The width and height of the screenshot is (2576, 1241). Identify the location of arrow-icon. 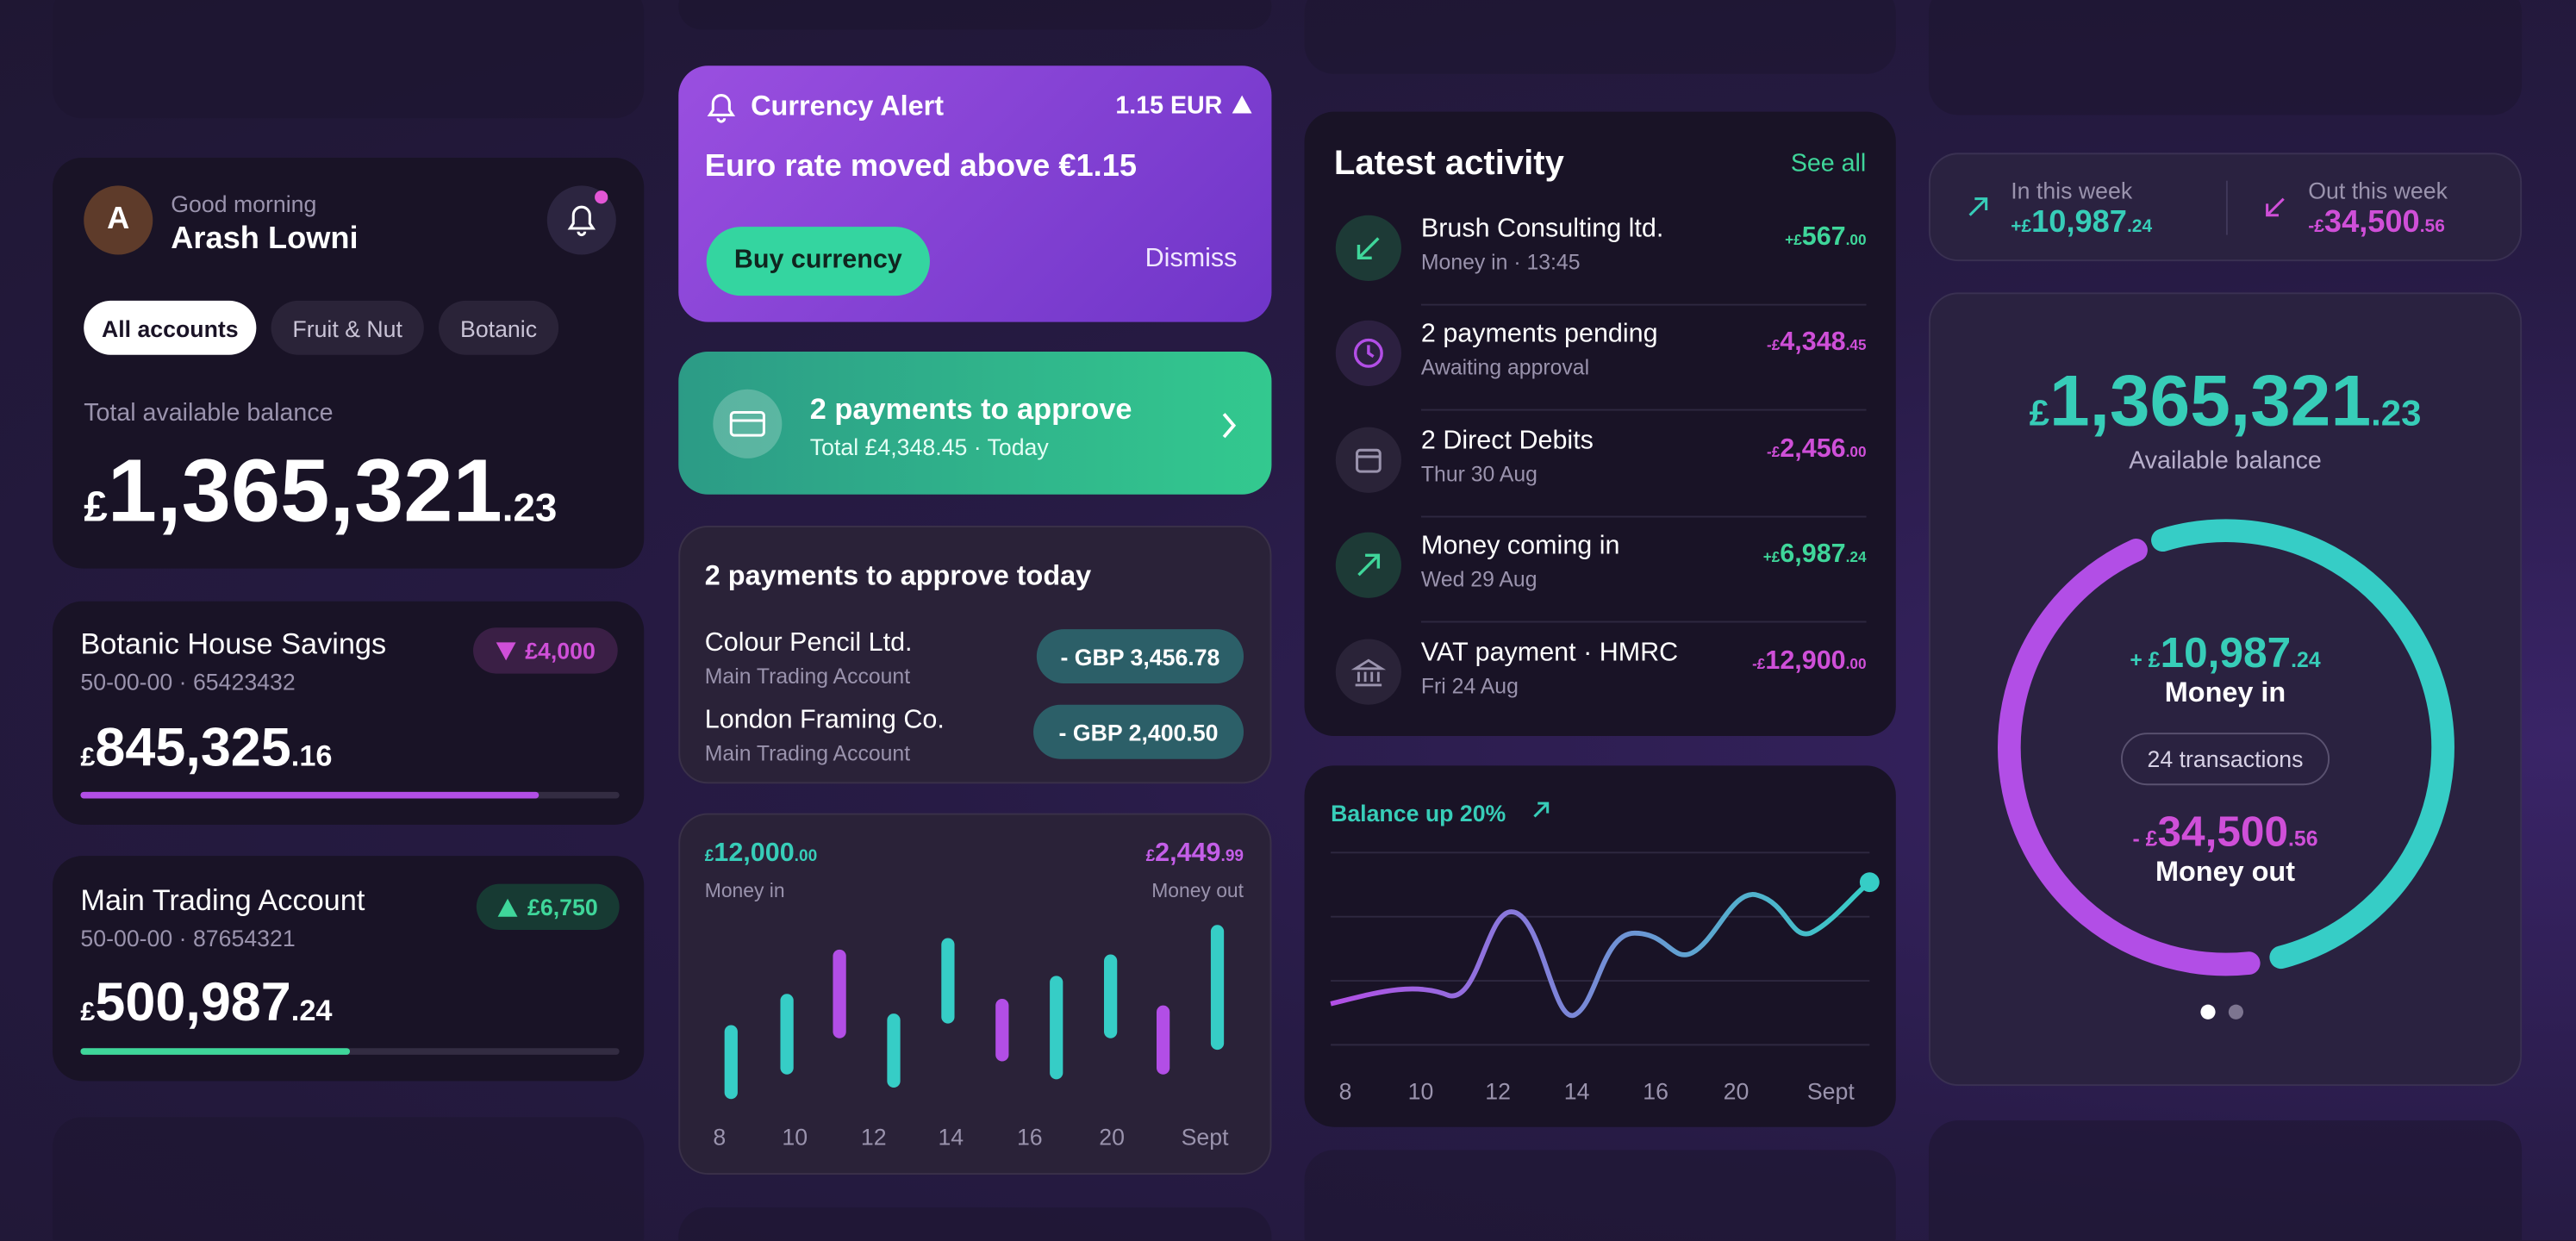
(1978, 206).